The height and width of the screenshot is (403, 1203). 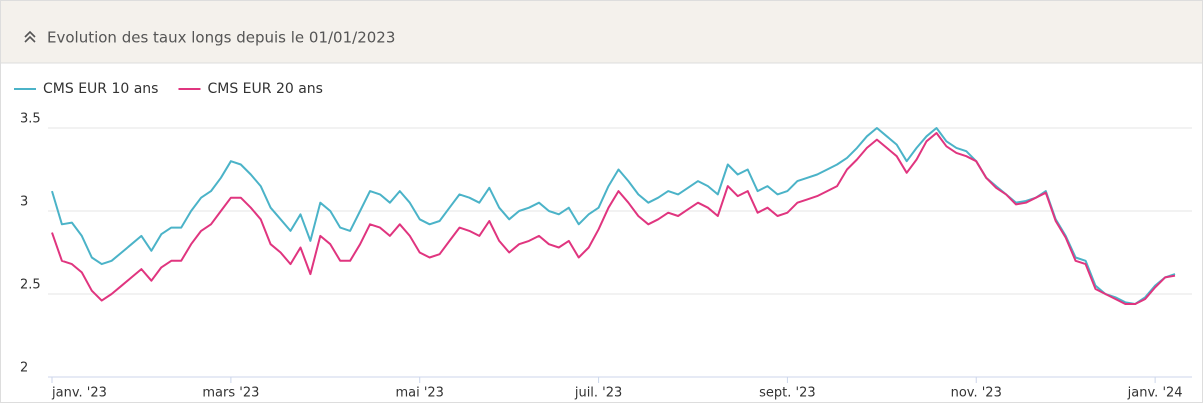 I want to click on y-tick-label: 2.5, so click(x=30, y=285).